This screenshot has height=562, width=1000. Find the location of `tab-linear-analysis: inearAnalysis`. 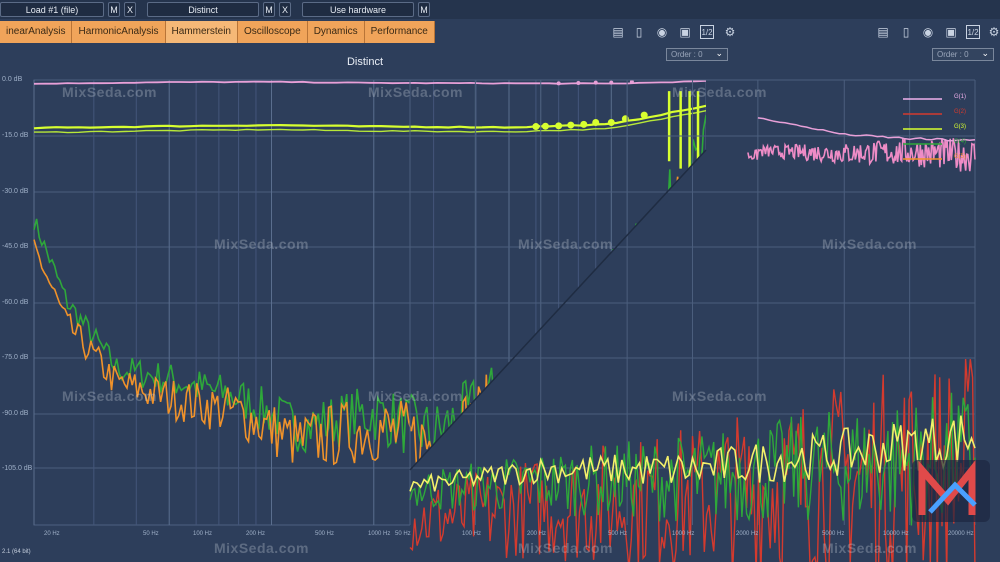

tab-linear-analysis: inearAnalysis is located at coordinates (36, 32).